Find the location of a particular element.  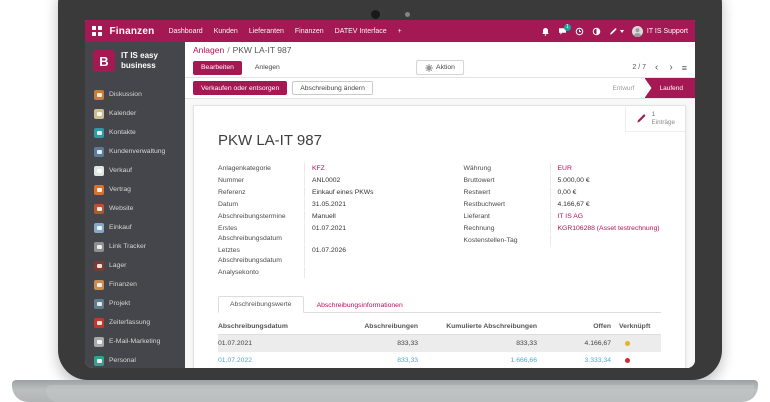

sidebar-item-kalender: Kalender is located at coordinates (135, 113).